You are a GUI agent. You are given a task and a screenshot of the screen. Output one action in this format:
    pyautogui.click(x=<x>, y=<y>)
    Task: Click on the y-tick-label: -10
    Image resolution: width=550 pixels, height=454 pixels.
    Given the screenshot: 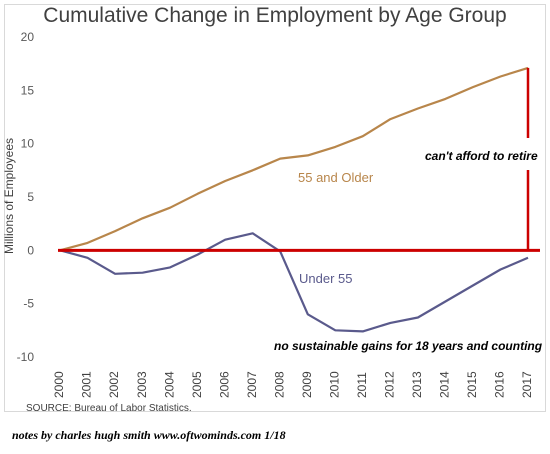 What is the action you would take?
    pyautogui.click(x=26, y=357)
    